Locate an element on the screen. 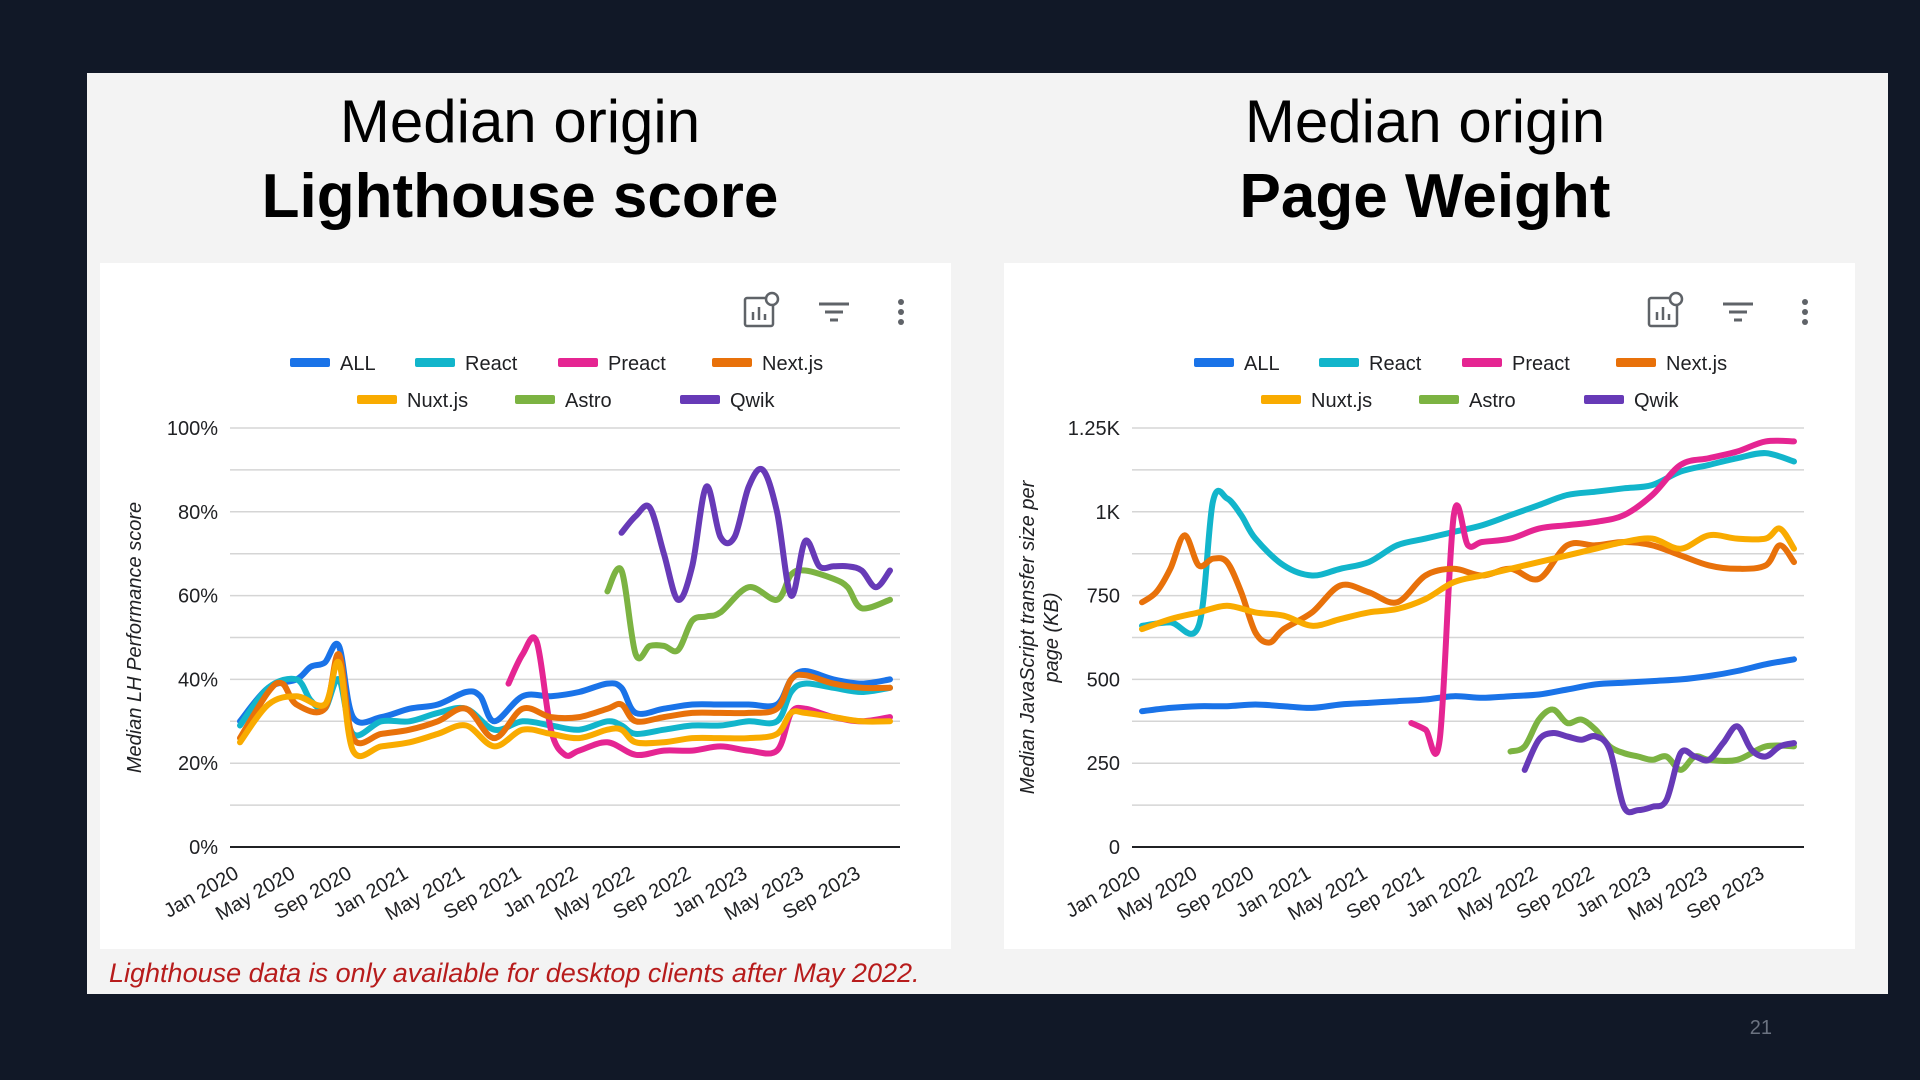  left-title-line1: Median origin is located at coordinates (520, 121).